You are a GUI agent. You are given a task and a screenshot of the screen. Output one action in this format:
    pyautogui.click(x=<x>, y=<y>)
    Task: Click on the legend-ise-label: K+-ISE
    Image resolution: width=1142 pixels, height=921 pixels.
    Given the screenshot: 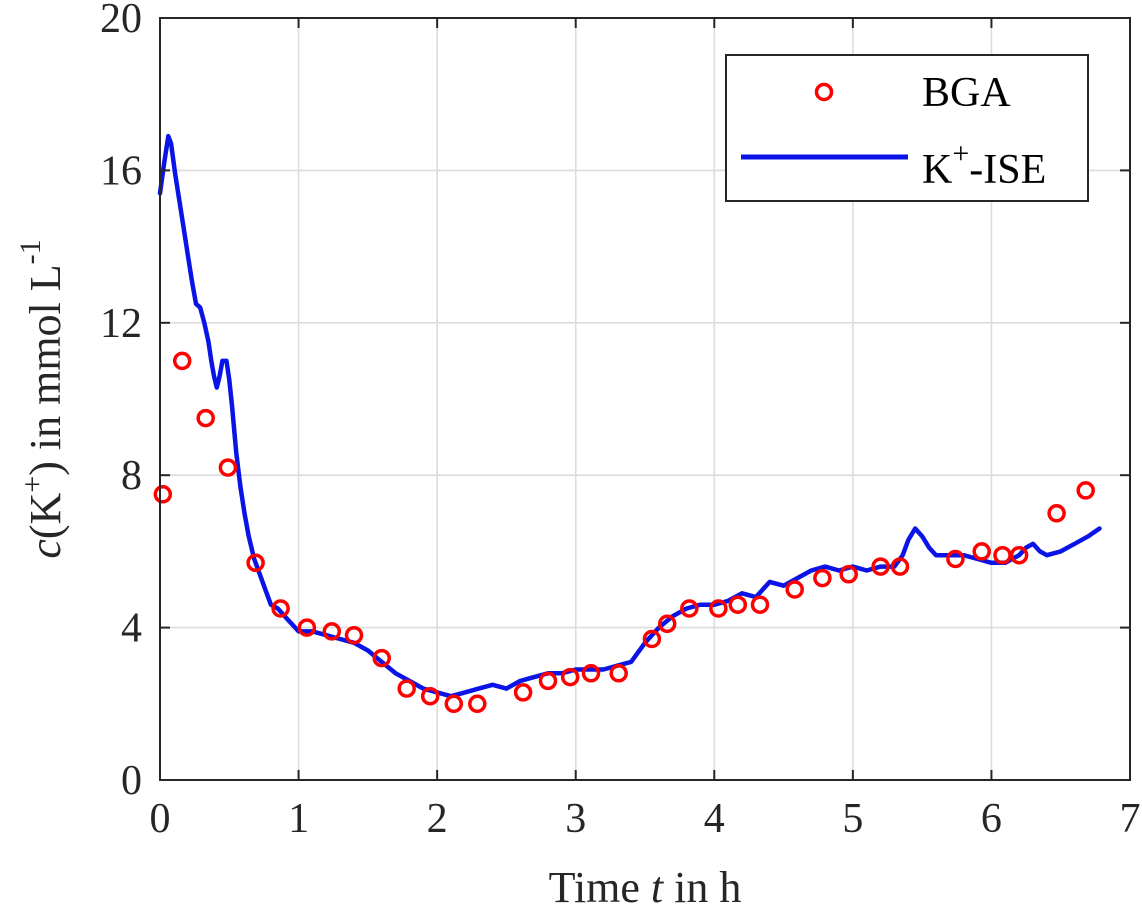 What is the action you would take?
    pyautogui.click(x=984, y=165)
    